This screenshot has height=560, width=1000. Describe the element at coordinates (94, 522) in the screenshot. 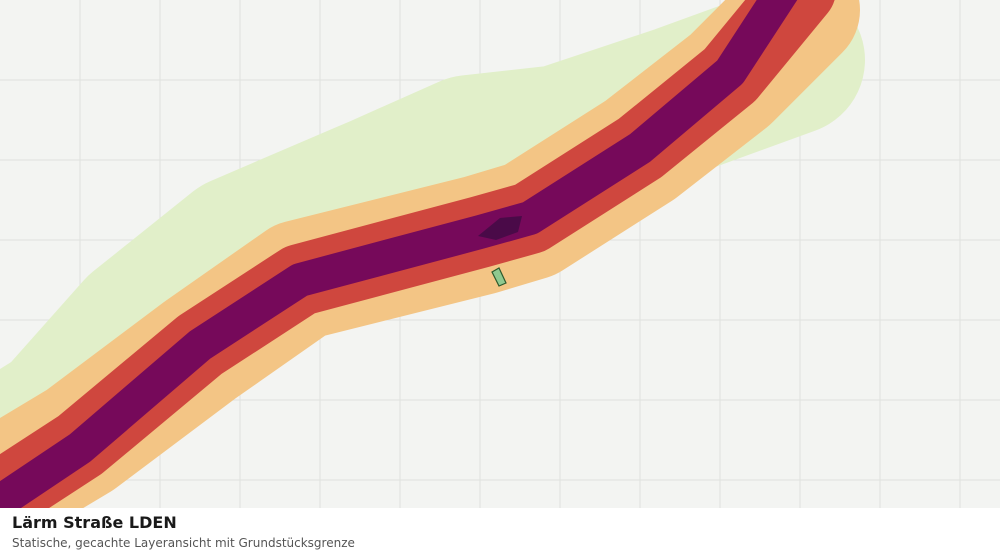

I see `layer-title: Lärm Straße LDEN` at that location.